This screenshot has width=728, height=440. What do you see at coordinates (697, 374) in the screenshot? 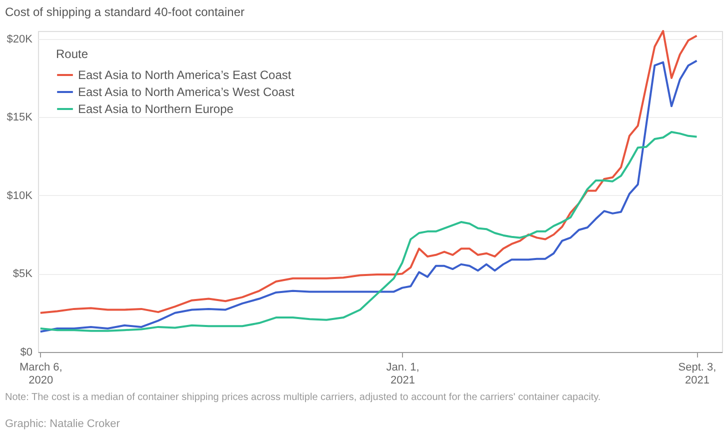
I see `x-tick-label: Sept. 3, 2021` at bounding box center [697, 374].